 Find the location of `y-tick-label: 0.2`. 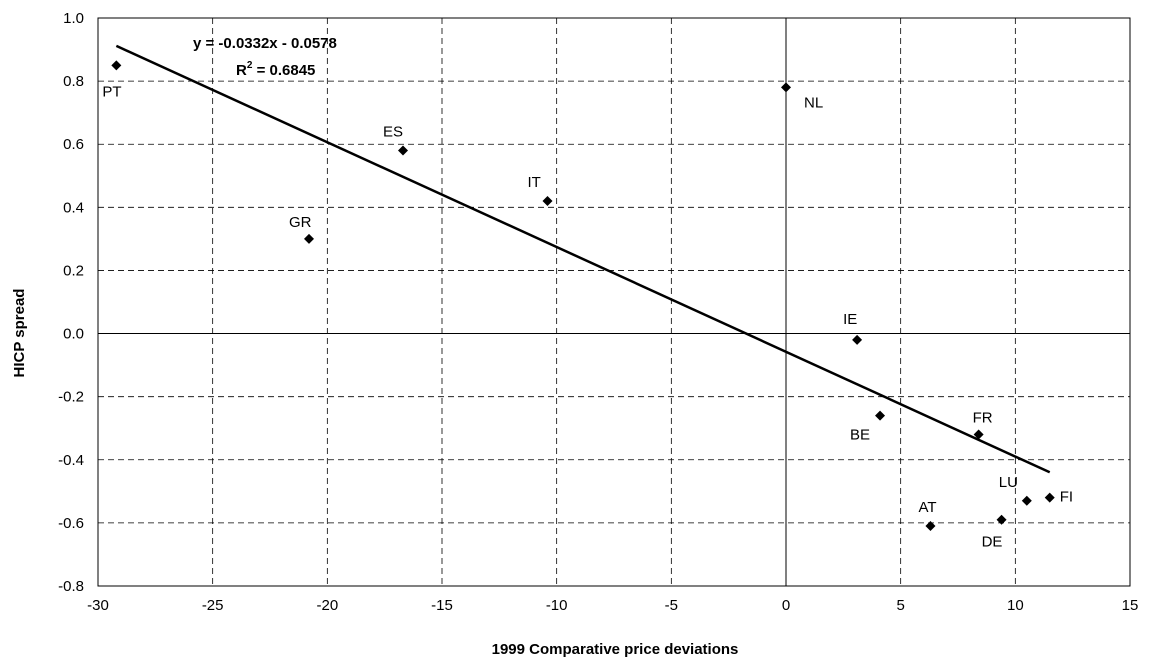

y-tick-label: 0.2 is located at coordinates (73, 270).